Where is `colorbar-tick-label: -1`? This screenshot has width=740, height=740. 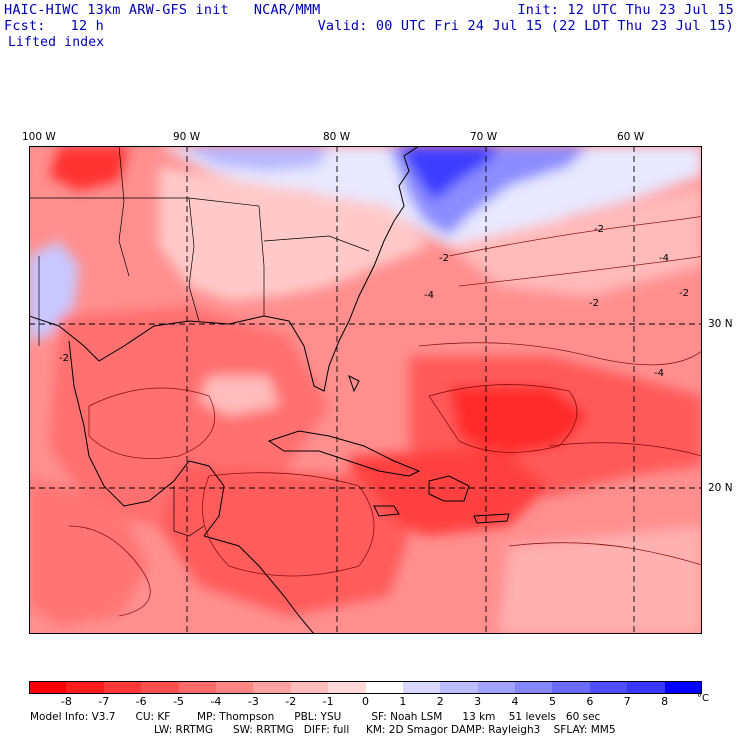 colorbar-tick-label: -1 is located at coordinates (328, 701).